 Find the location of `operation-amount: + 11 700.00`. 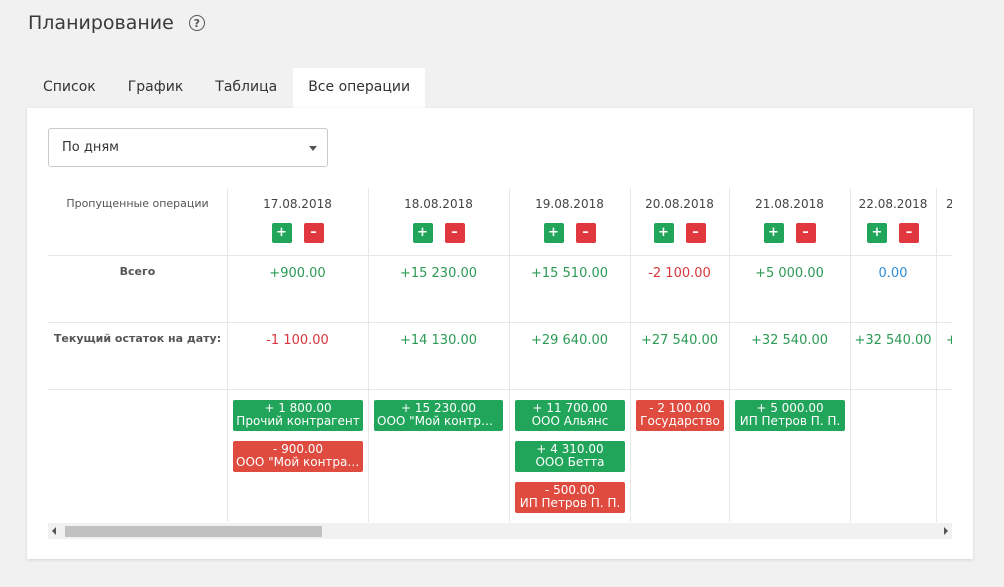

operation-amount: + 11 700.00 is located at coordinates (570, 408).